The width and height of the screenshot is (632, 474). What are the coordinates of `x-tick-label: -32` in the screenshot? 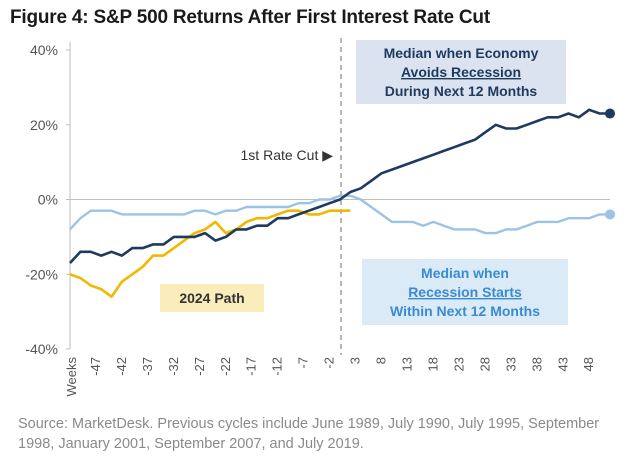 It's located at (173, 366).